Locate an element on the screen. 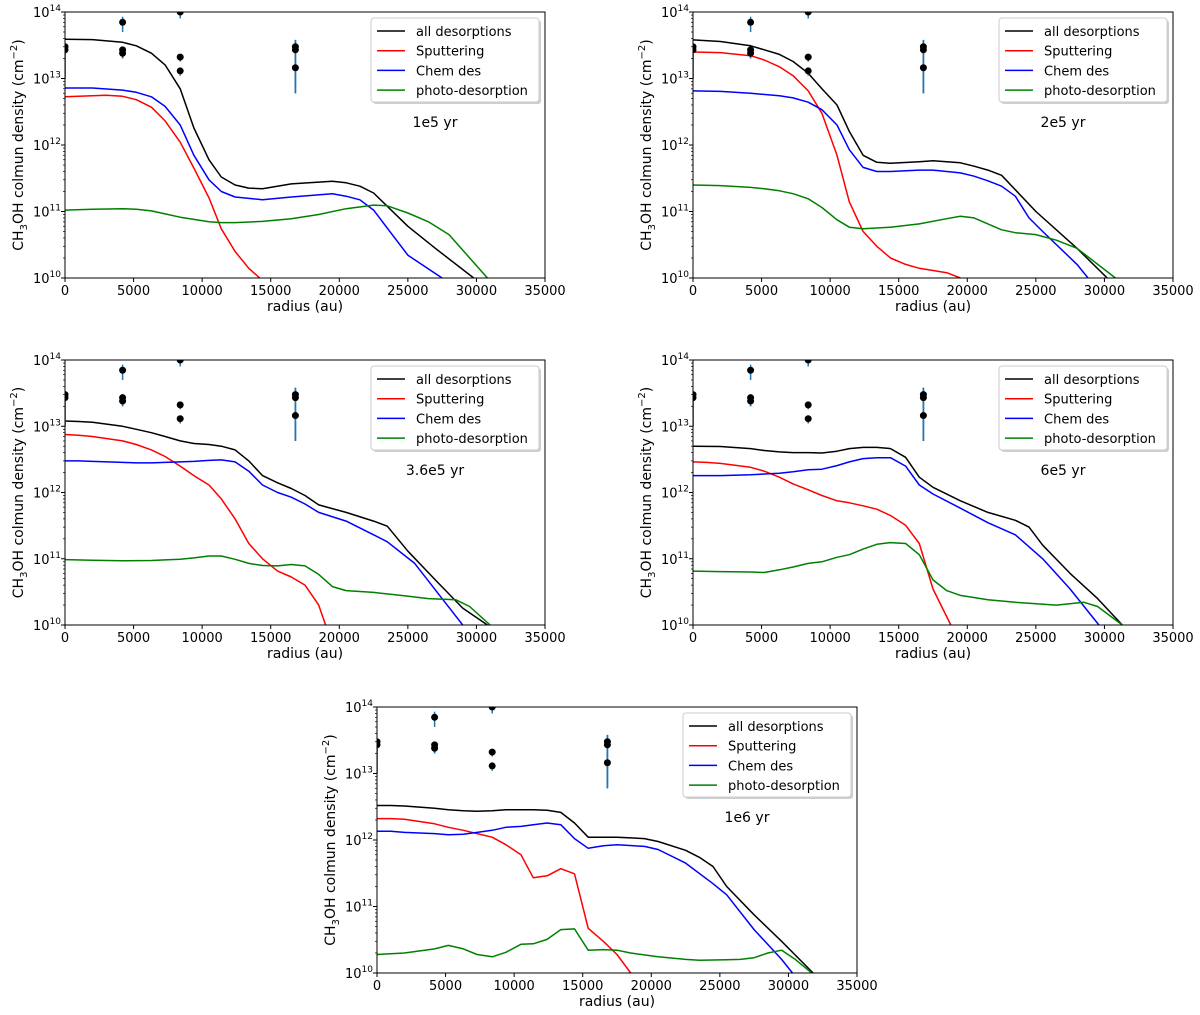 The image size is (1200, 1015). x-tick-label: 20000 is located at coordinates (339, 638).